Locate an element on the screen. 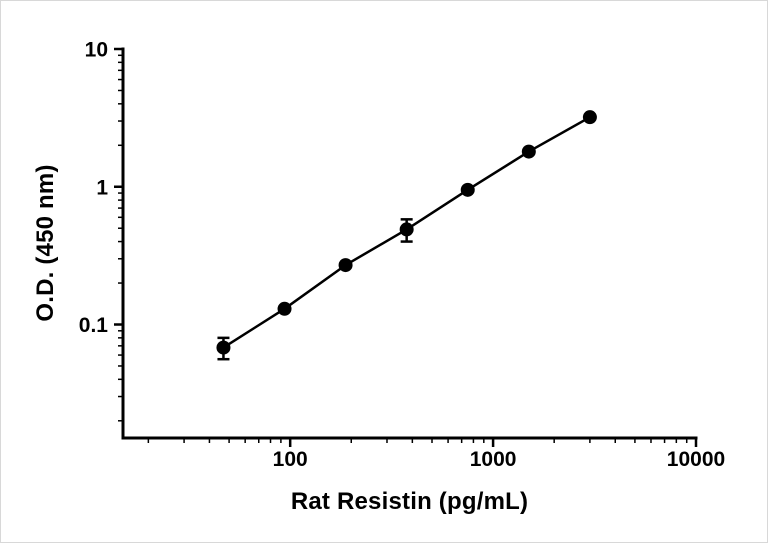 This screenshot has width=768, height=543. y-axis-title: O.D. (450 nm) is located at coordinates (45, 243).